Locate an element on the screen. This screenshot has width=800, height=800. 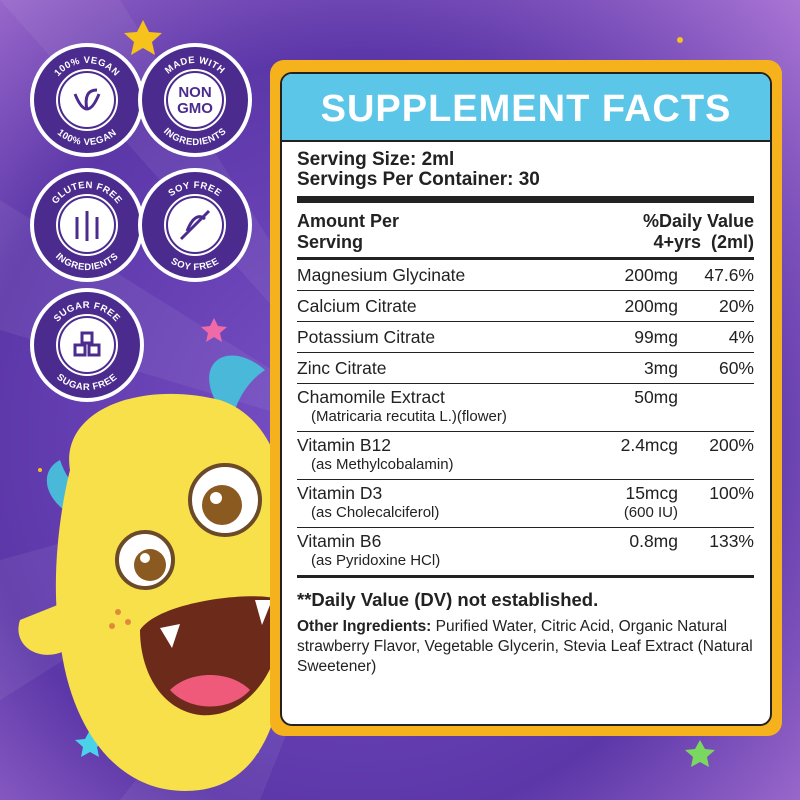
header-text: Serving is located at coordinates (330, 242).